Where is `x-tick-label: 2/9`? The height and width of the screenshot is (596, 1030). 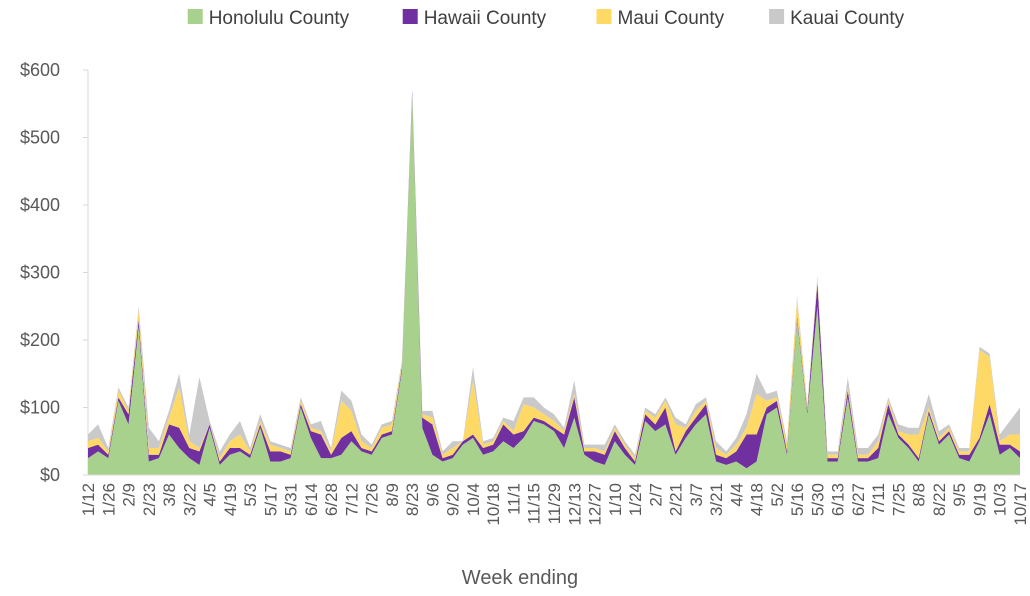
x-tick-label: 2/9 is located at coordinates (129, 495).